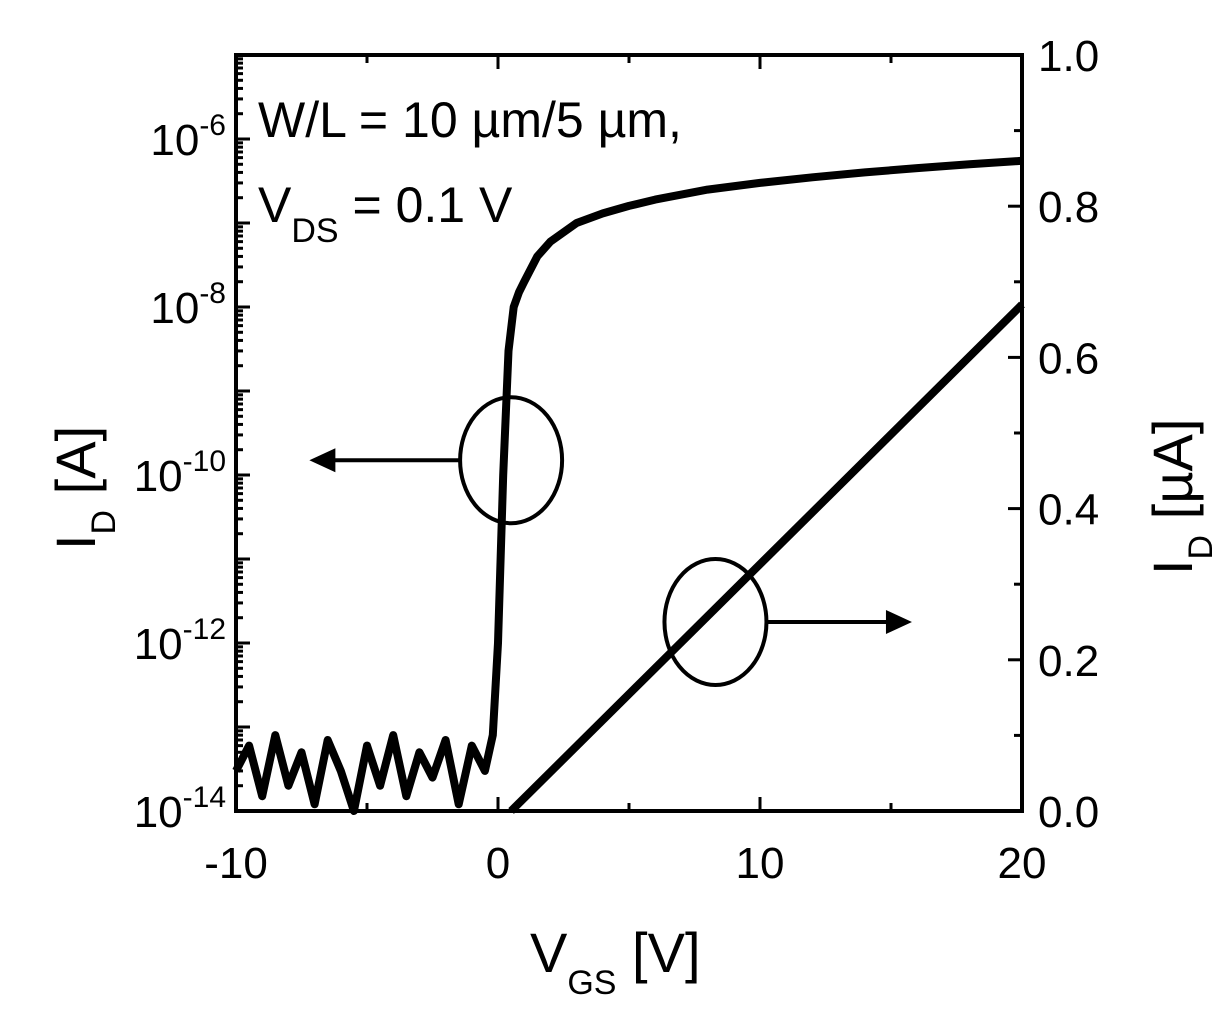 The height and width of the screenshot is (1030, 1219). I want to click on y-right-tick-label: 0.2, so click(1068, 661).